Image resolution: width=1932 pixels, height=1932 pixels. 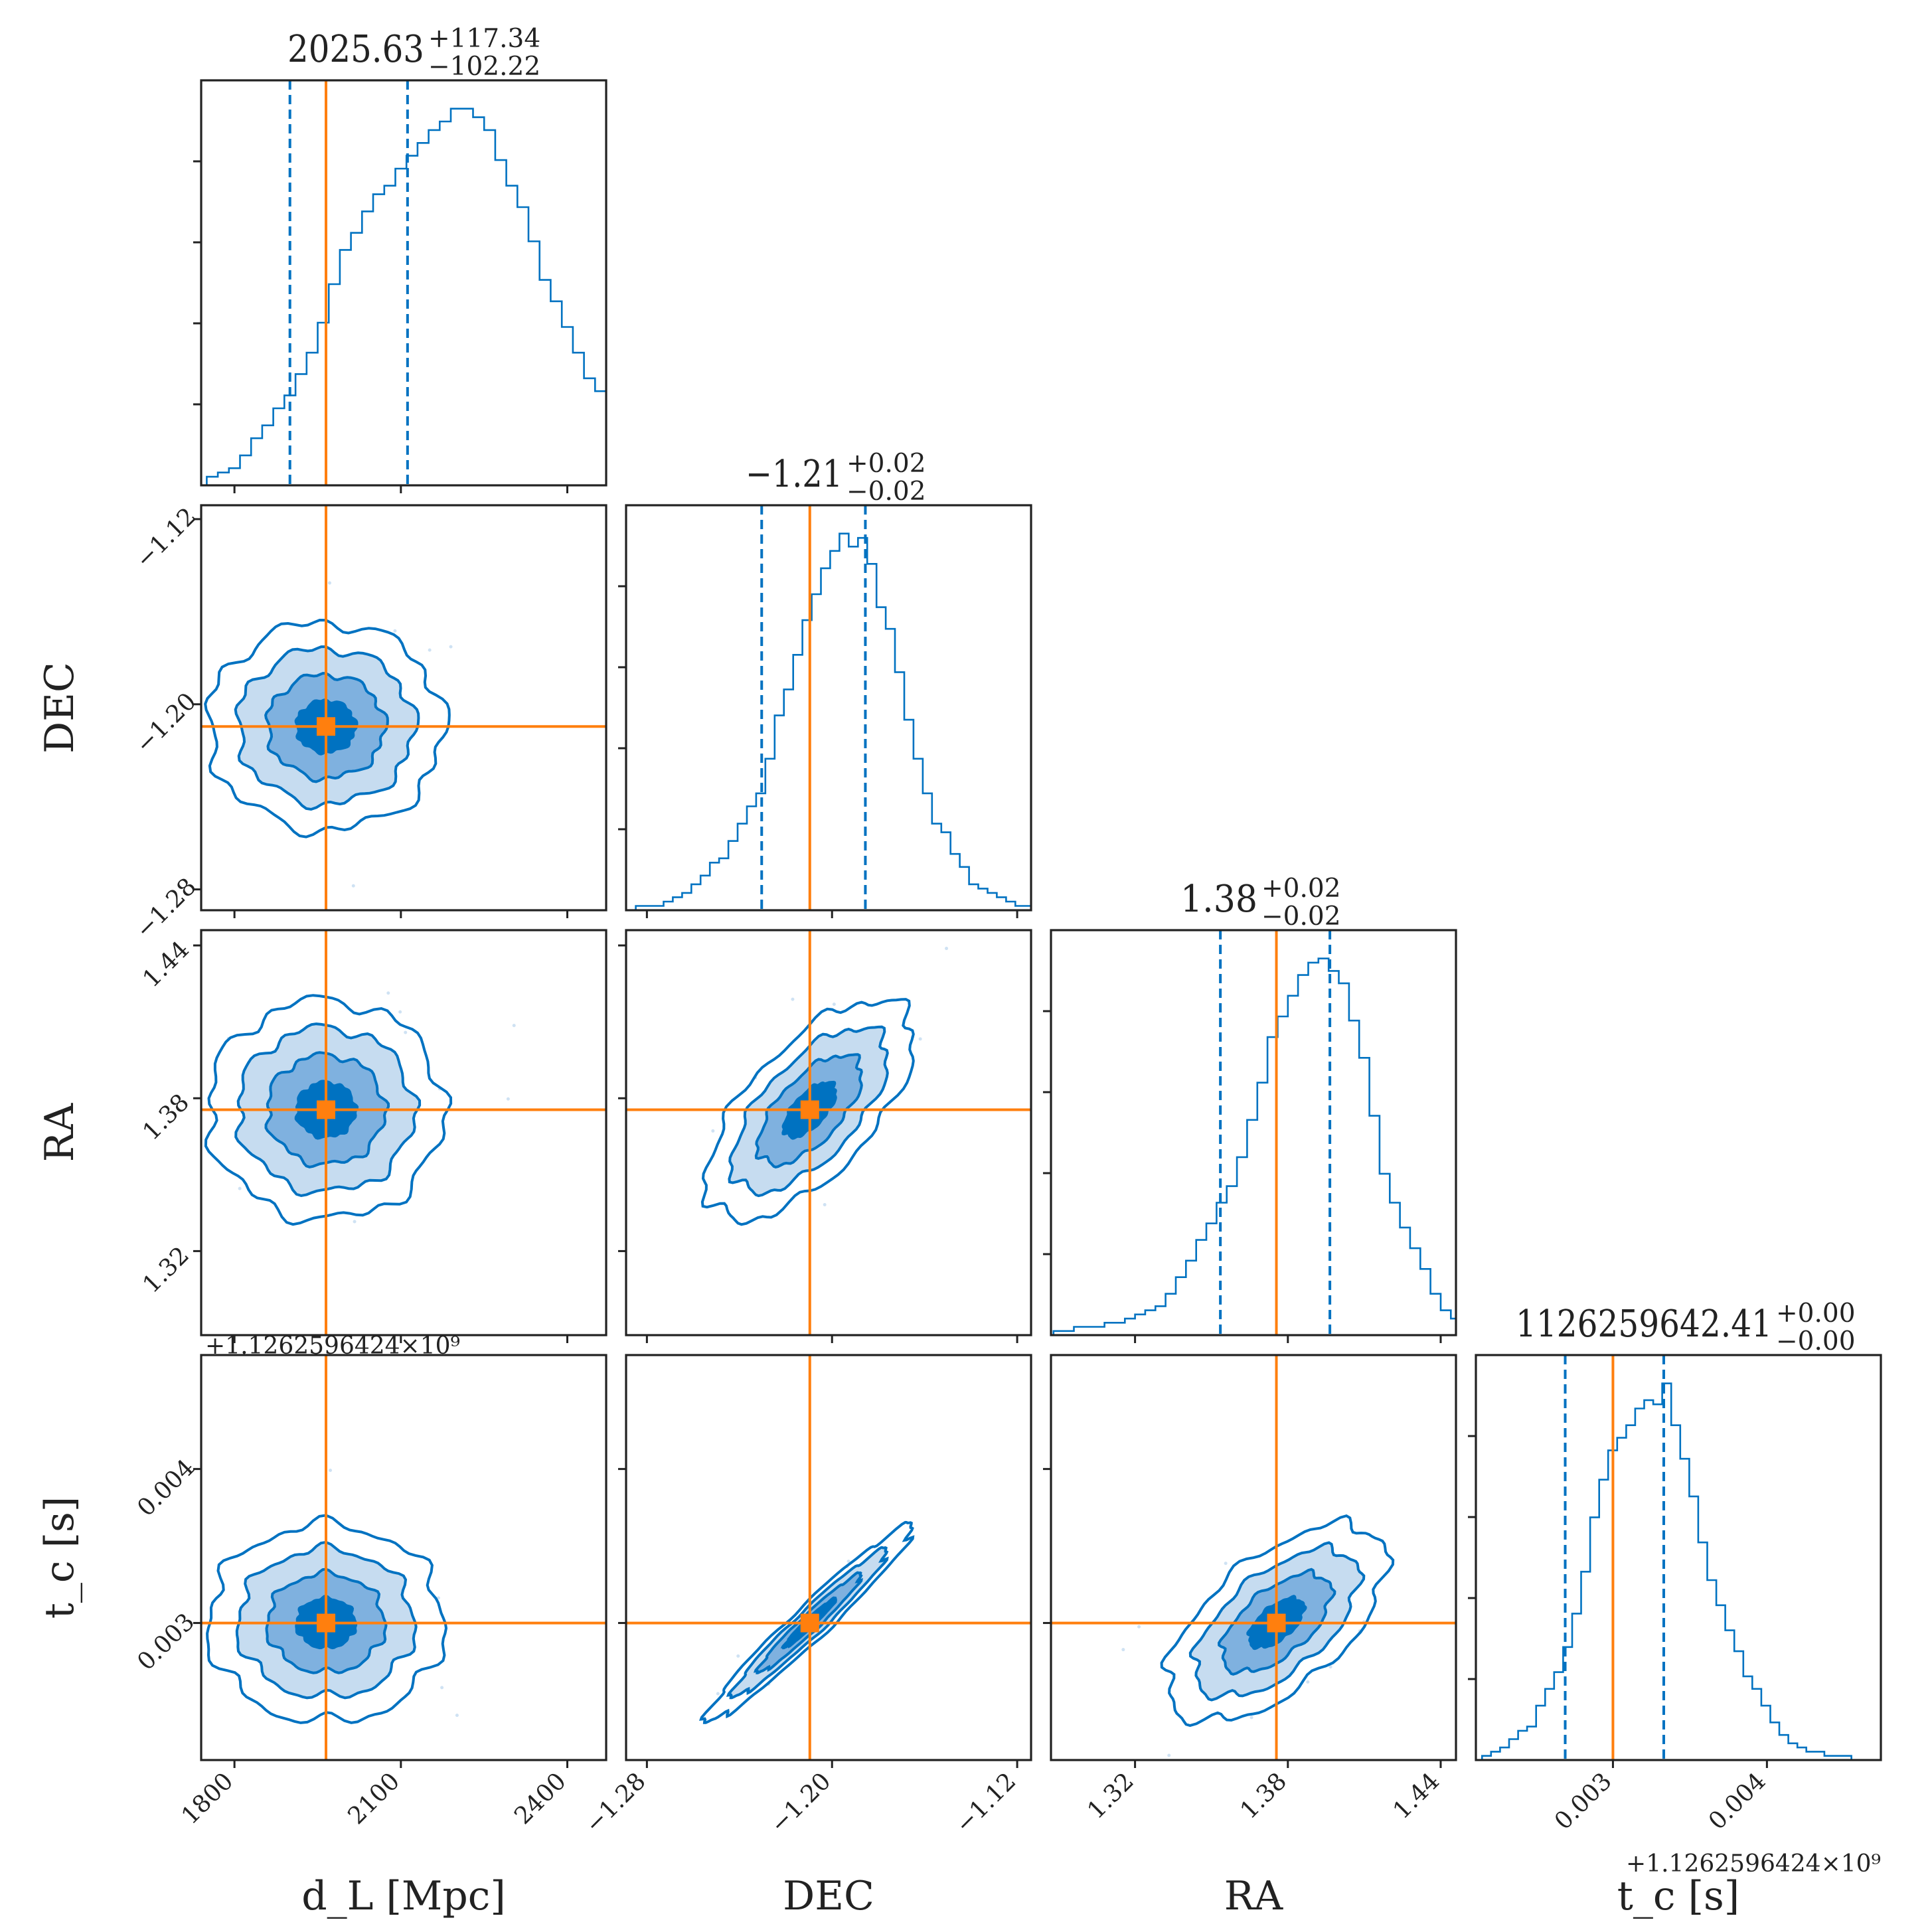 I want to click on panel-tc-DEC: −1.28 −1.20 −1.12, so click(x=806, y=1596).